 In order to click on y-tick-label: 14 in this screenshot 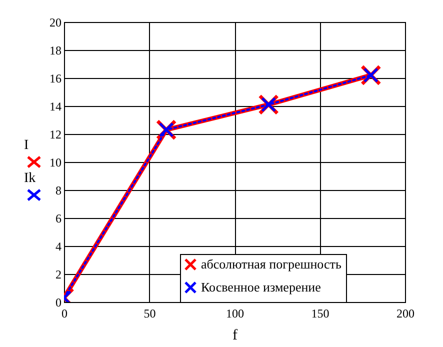, I will do `click(56, 107)`.